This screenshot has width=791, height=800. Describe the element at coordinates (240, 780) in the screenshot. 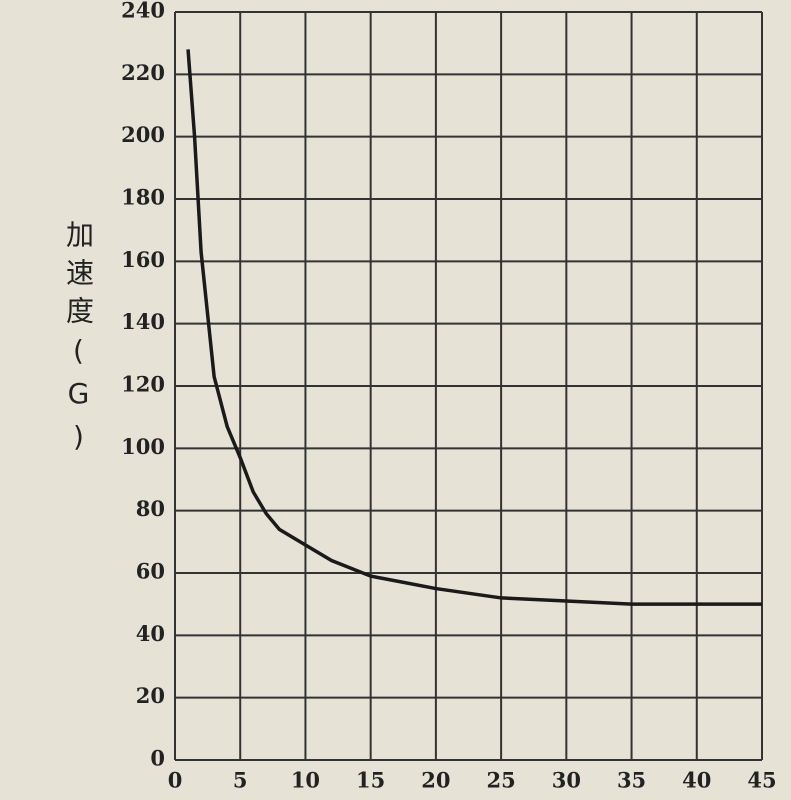

I see `x-tick-label: 5` at that location.